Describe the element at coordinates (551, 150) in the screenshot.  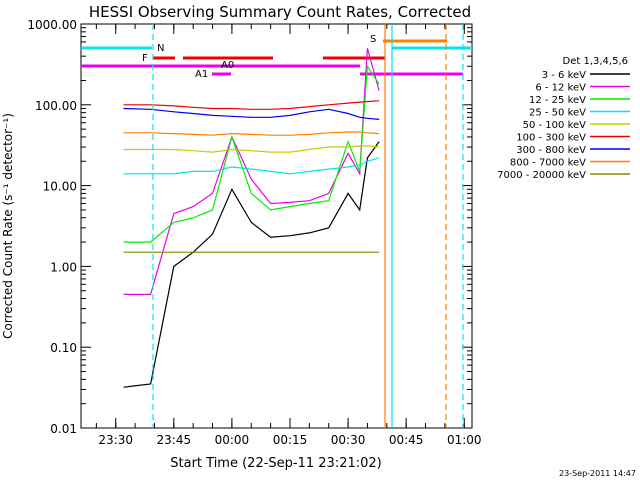
I see `legend-label-6: 300 - 800 keV` at that location.